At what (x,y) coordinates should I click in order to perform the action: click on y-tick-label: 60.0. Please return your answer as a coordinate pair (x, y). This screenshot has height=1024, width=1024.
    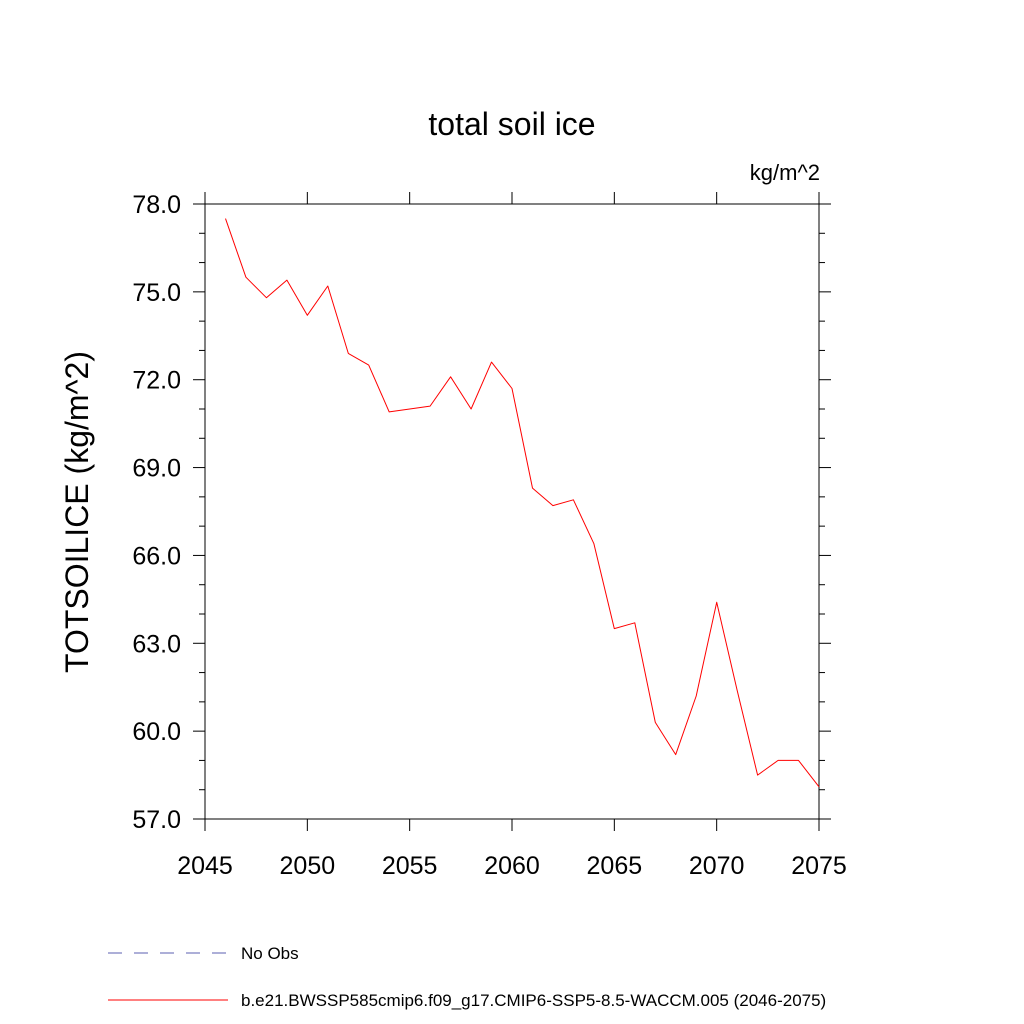
    Looking at the image, I should click on (156, 732).